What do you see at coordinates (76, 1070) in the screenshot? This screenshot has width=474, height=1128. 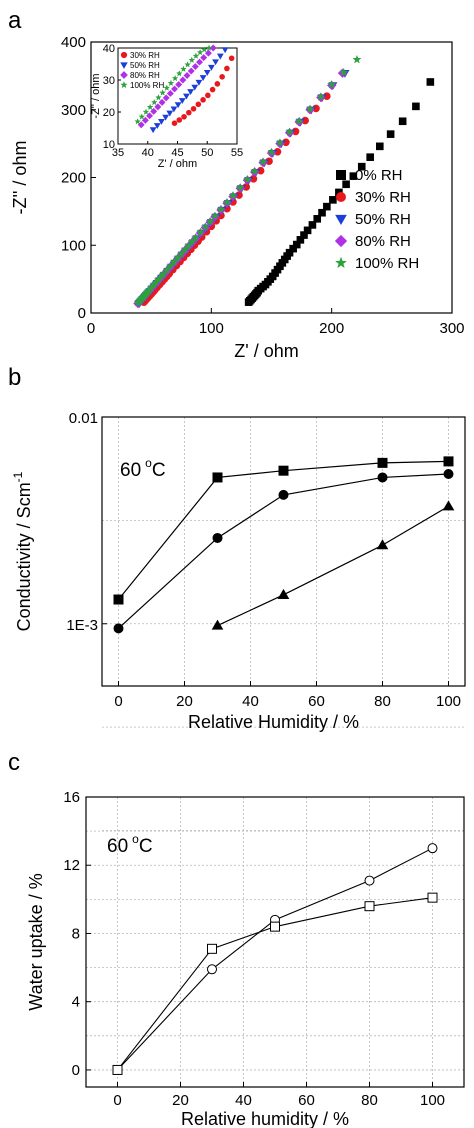 I see `y-tick-label: 0` at bounding box center [76, 1070].